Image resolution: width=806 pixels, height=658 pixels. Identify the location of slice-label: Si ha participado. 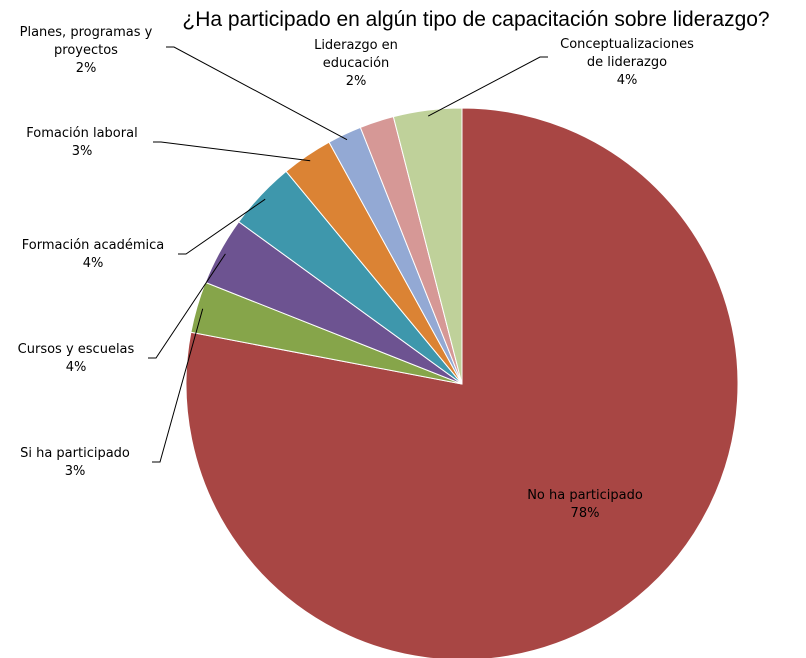
(75, 453).